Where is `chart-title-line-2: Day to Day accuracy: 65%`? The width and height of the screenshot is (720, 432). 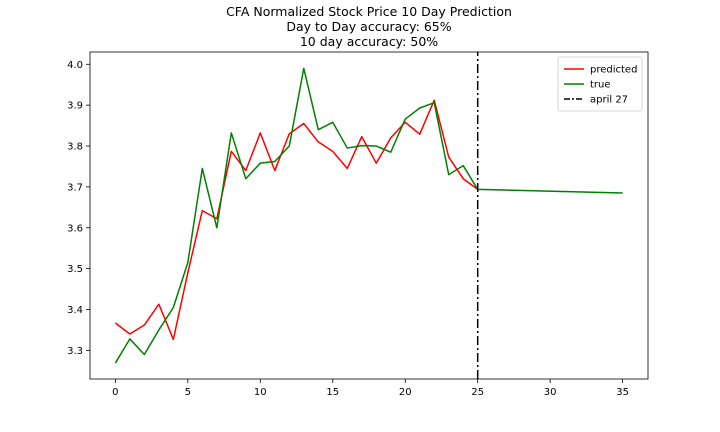
chart-title-line-2: Day to Day accuracy: 65% is located at coordinates (368, 26).